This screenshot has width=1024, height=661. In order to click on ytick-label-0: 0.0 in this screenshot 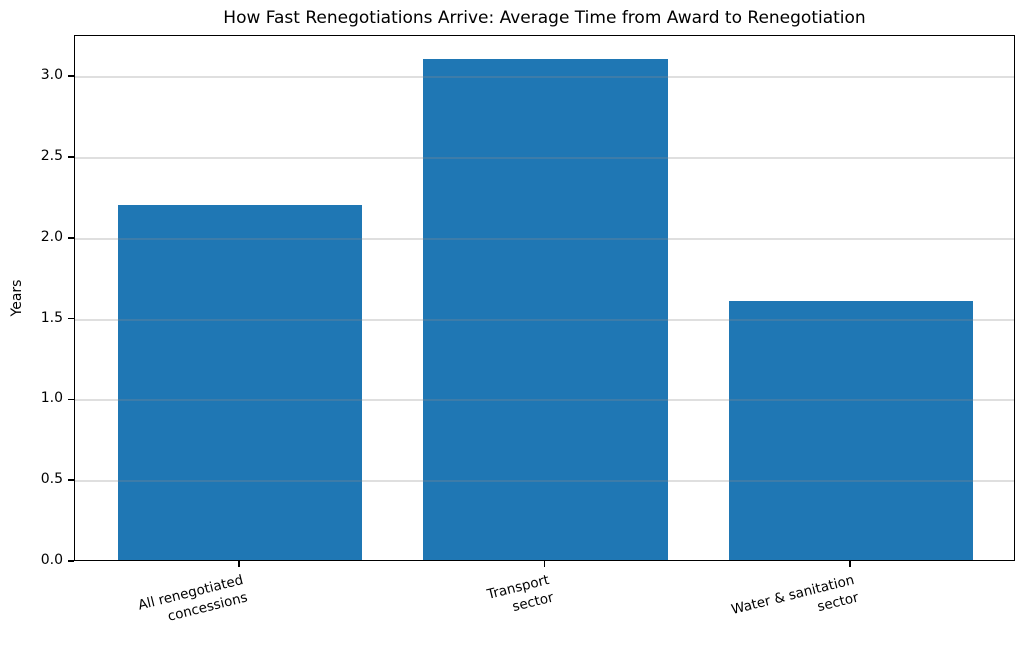, I will do `click(51, 560)`.